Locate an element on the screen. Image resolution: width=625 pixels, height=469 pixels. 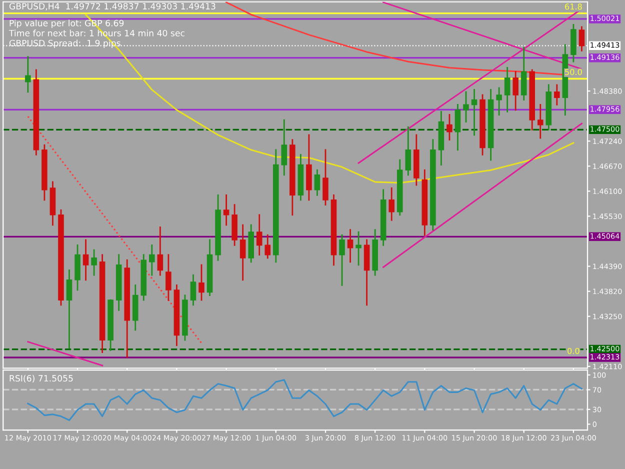
annotation: 50.0 is located at coordinates (573, 72).